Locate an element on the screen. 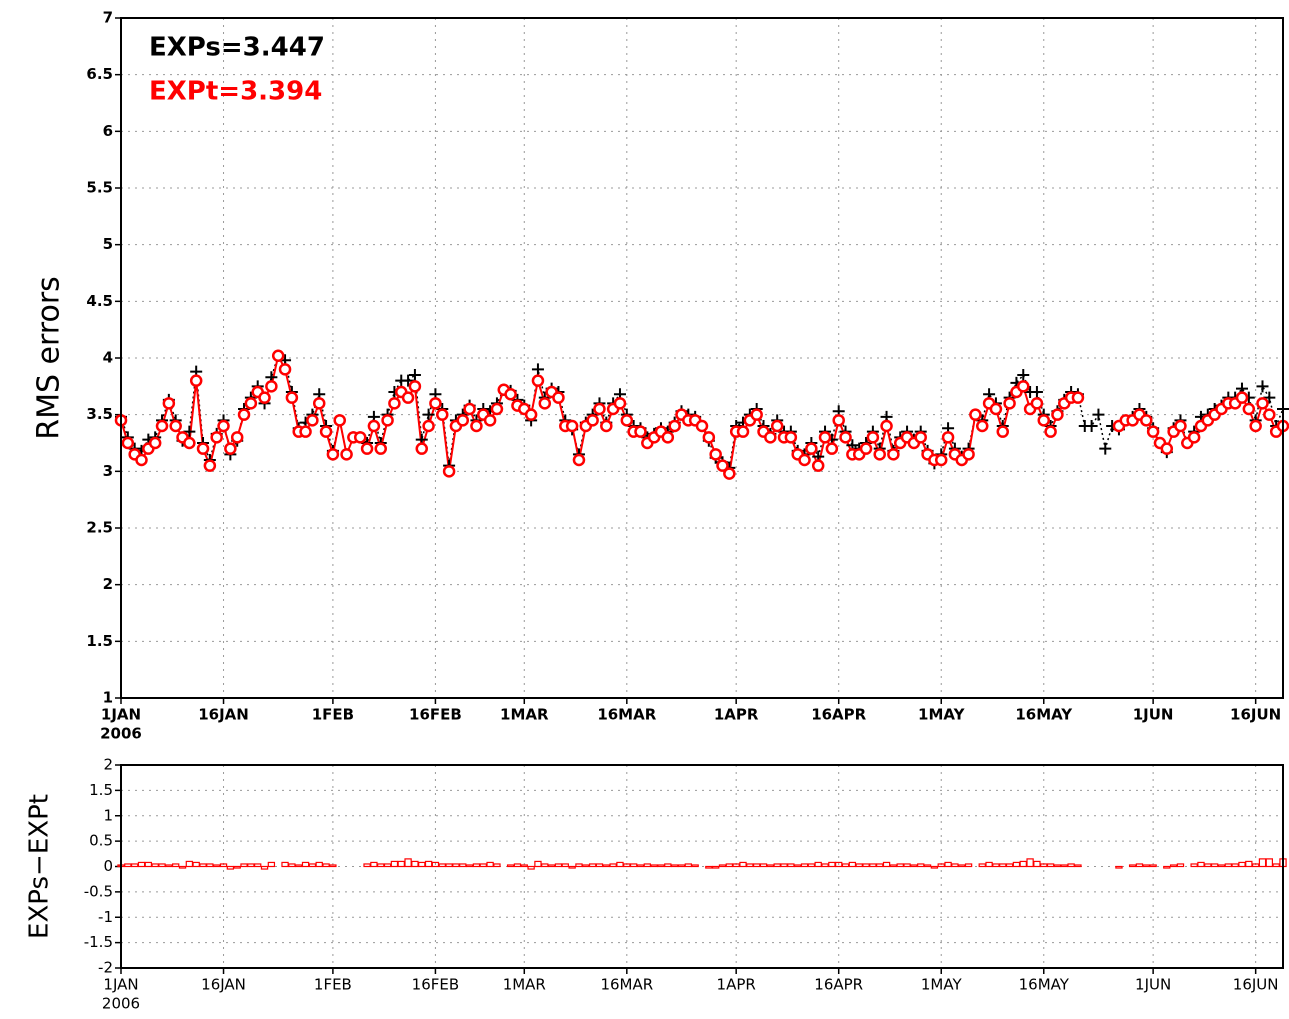 Image resolution: width=1289 pixels, height=1019 pixels. x-tick-label: 1MAR is located at coordinates (524, 715).